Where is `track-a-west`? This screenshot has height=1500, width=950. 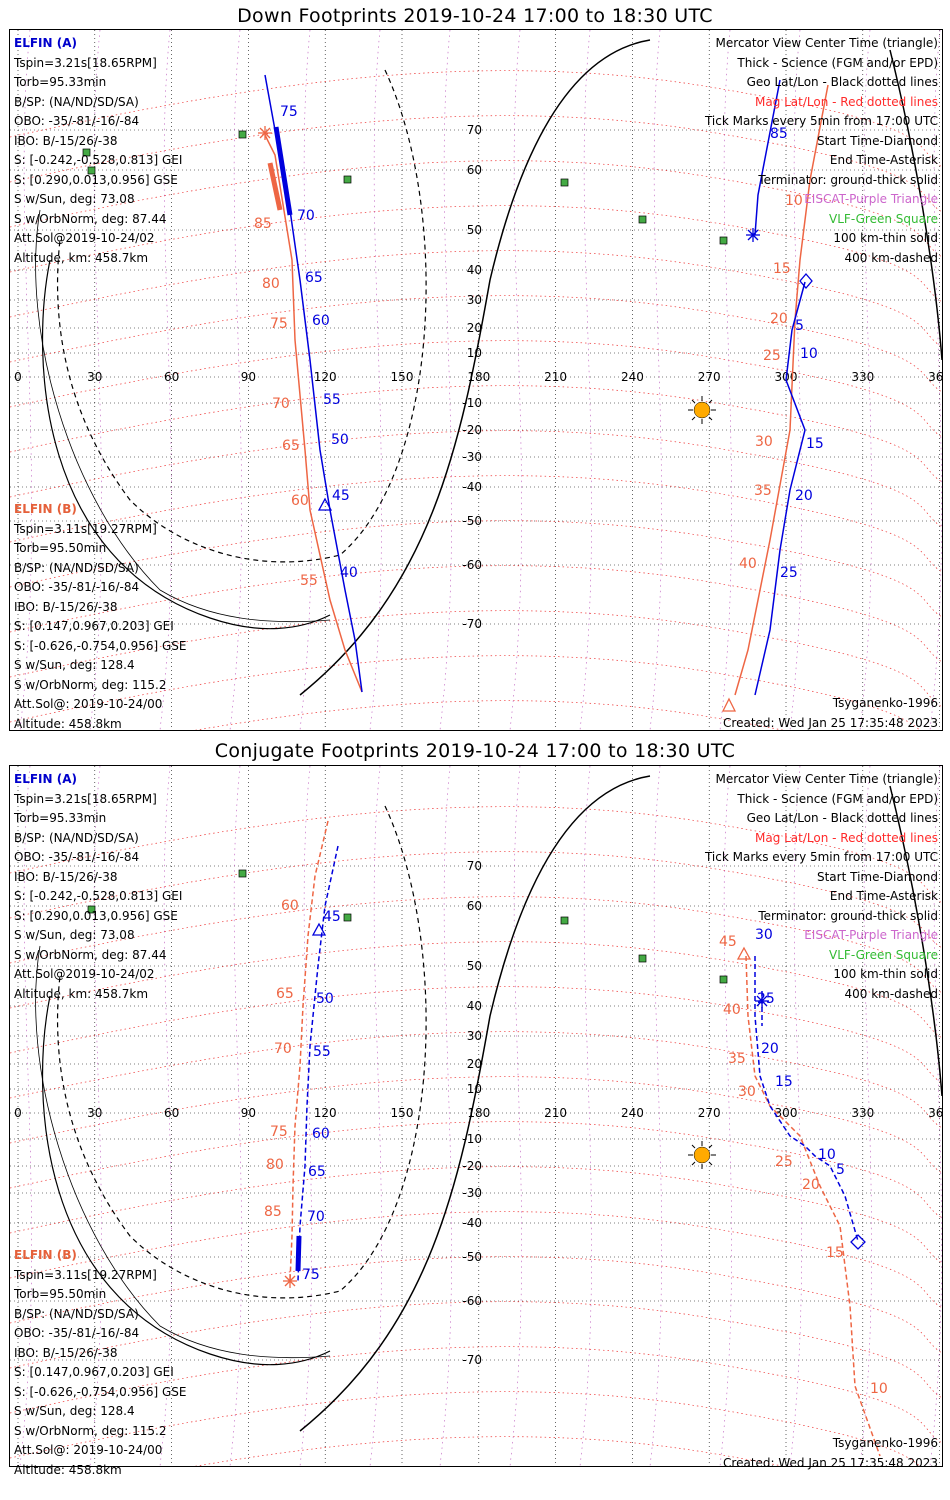
track-a-west is located at coordinates (318, 1063).